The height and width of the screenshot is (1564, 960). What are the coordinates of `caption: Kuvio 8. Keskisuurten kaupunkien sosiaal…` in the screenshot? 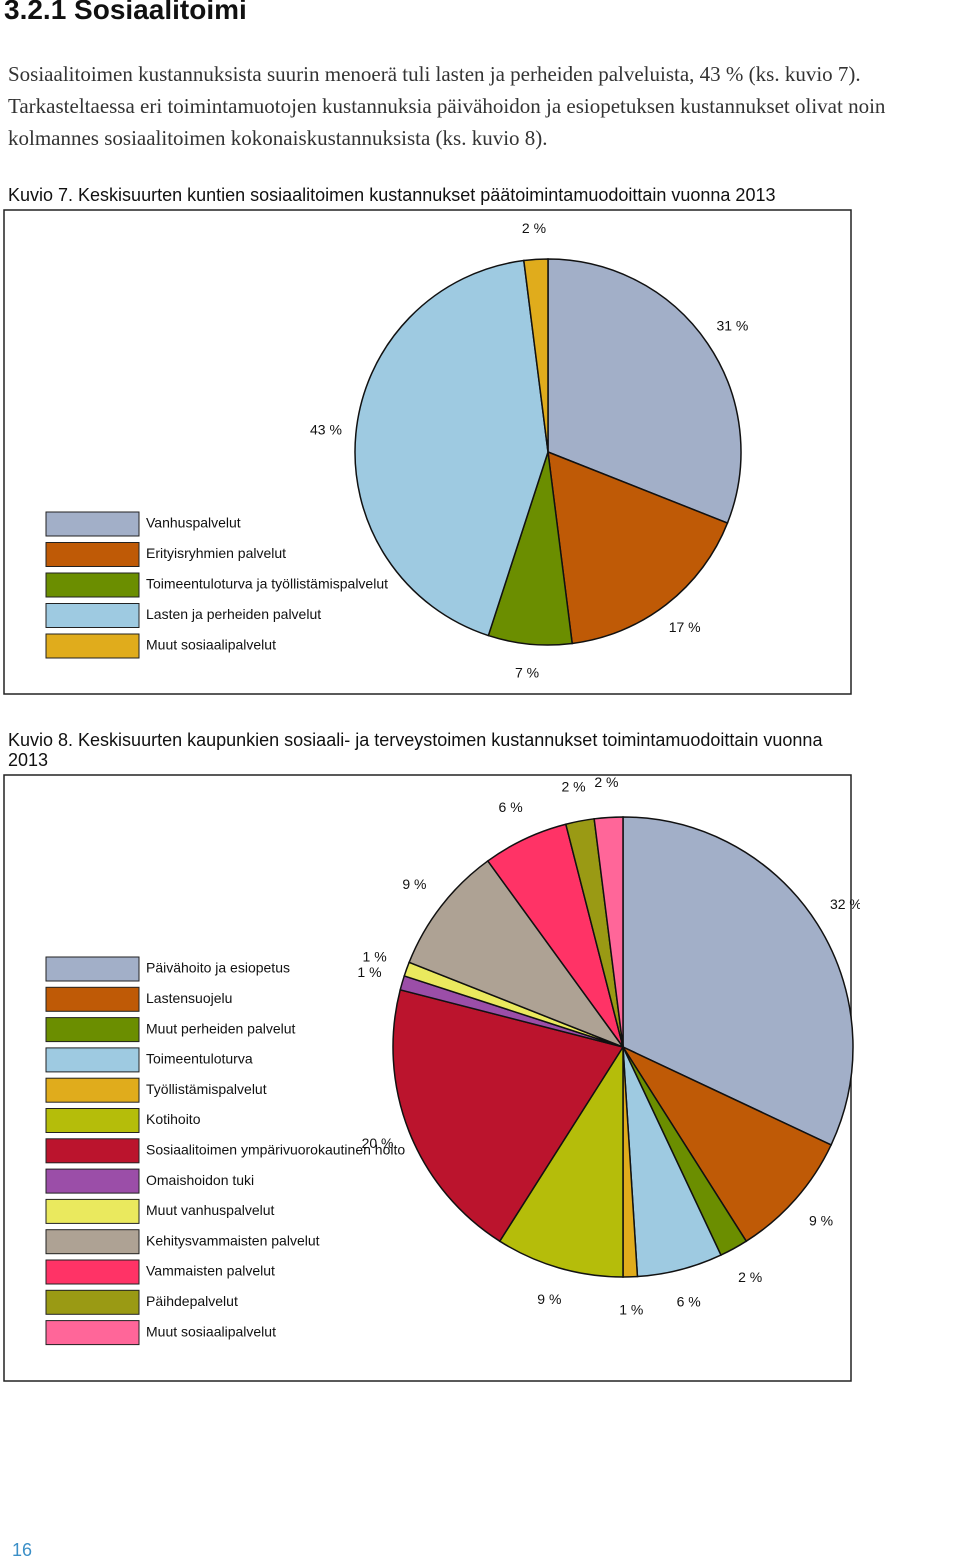 It's located at (415, 750).